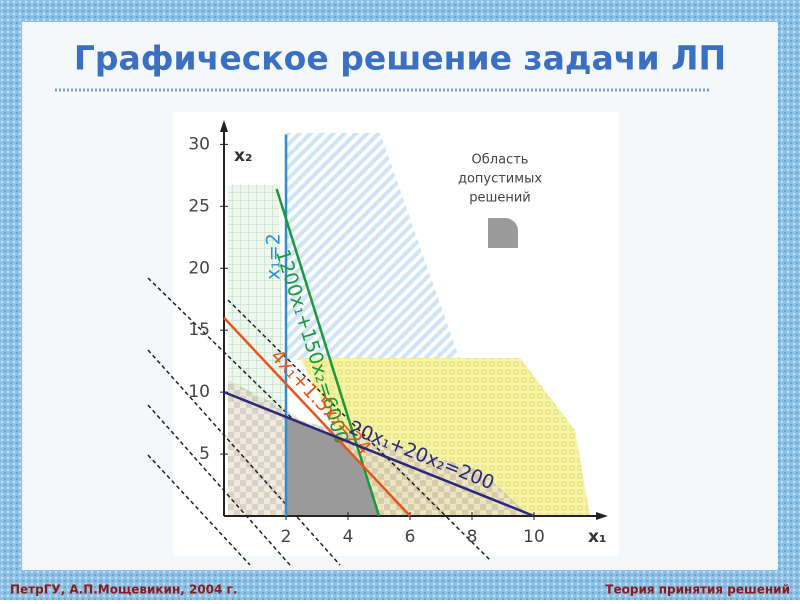  I want to click on x-tick-label: 2, so click(286, 537).